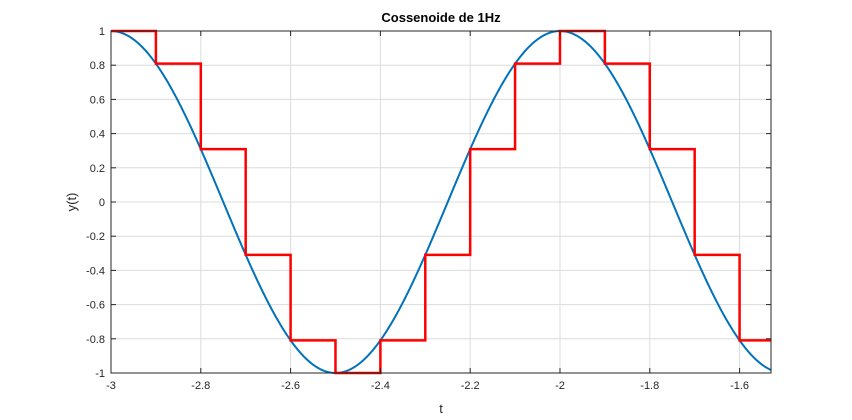 This screenshot has width=852, height=420. What do you see at coordinates (441, 408) in the screenshot?
I see `x-axis-label: t` at bounding box center [441, 408].